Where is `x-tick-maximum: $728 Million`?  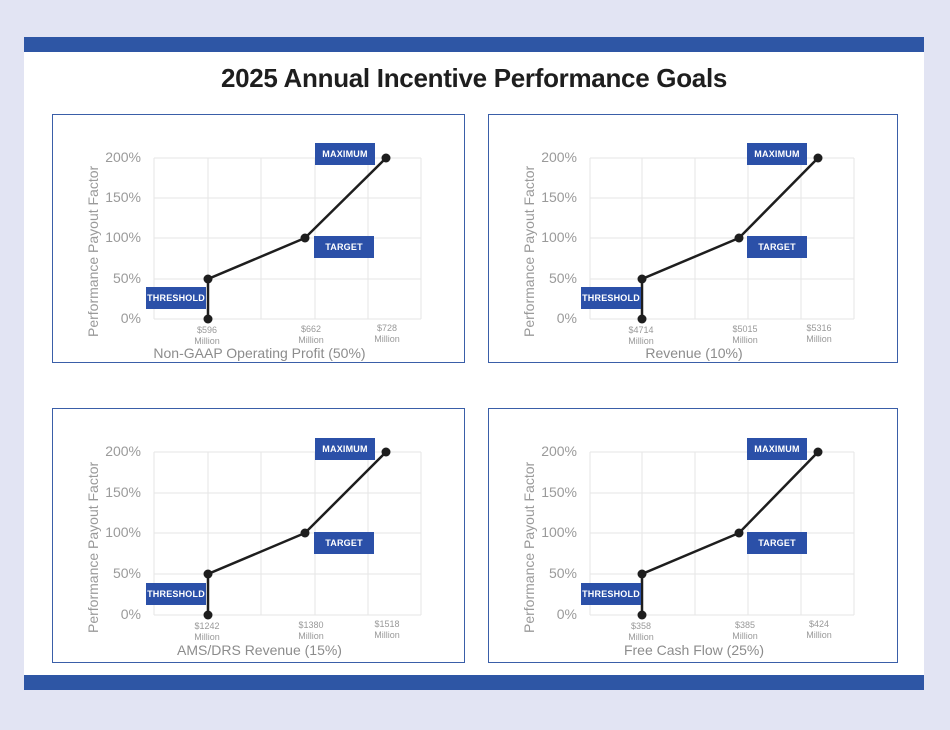
x-tick-maximum: $728 Million is located at coordinates (387, 333).